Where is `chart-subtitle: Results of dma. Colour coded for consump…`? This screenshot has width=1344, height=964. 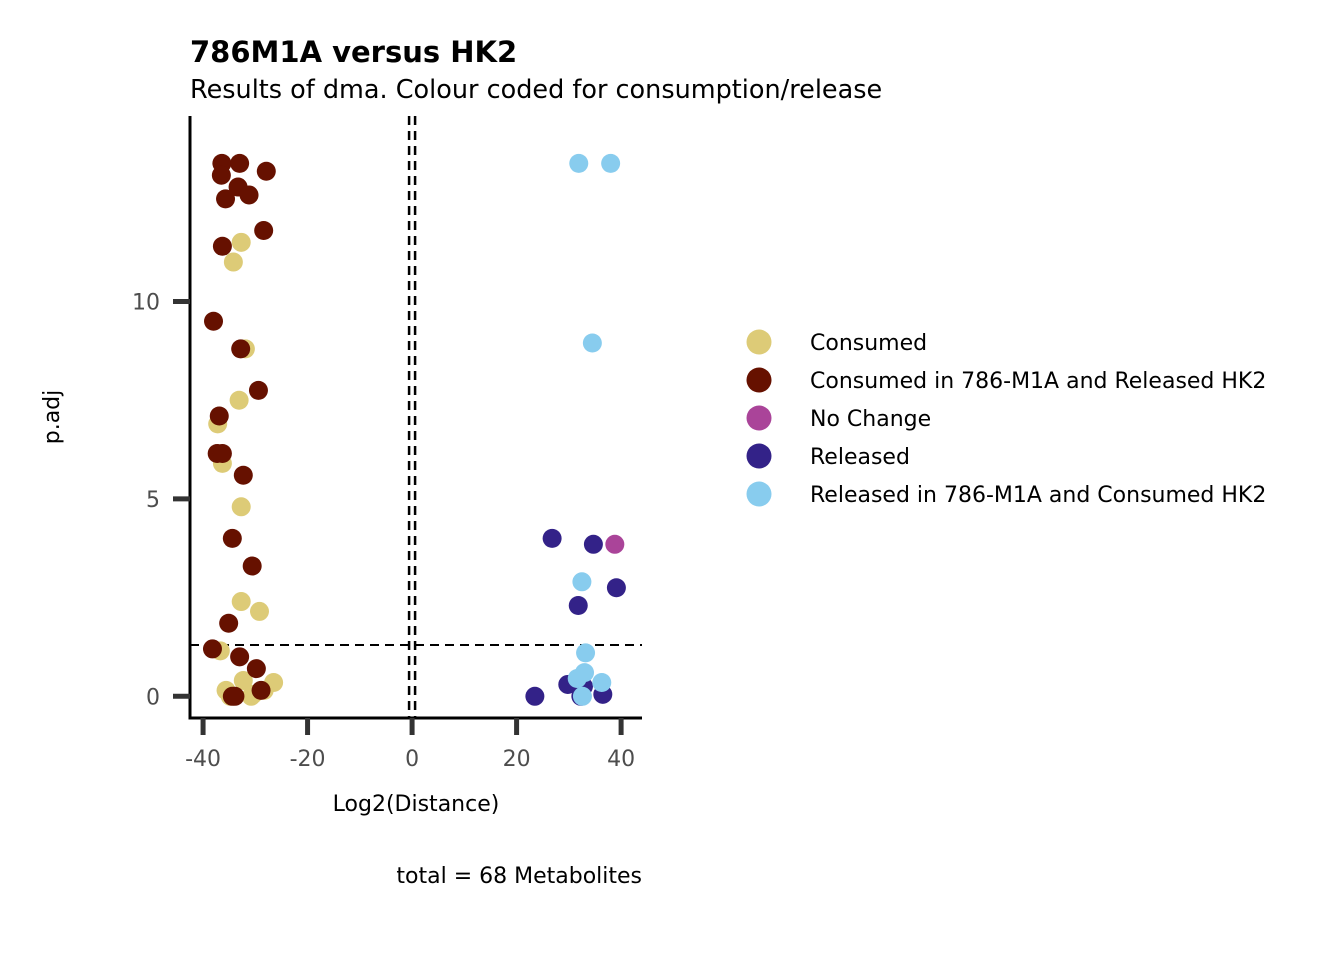
chart-subtitle: Results of dma. Colour coded for consump… is located at coordinates (536, 90).